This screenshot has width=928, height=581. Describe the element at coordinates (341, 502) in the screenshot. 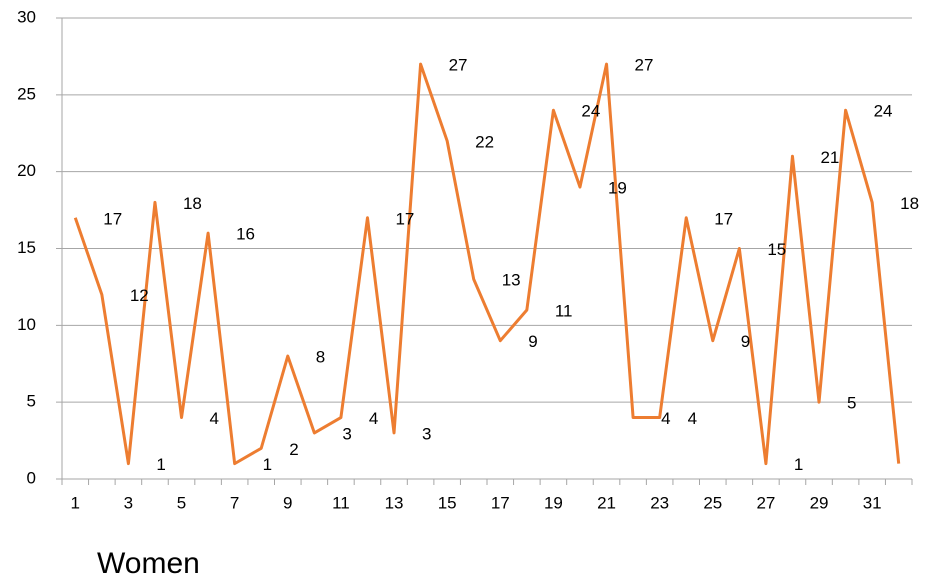

I see `x-tick-label: 11` at that location.